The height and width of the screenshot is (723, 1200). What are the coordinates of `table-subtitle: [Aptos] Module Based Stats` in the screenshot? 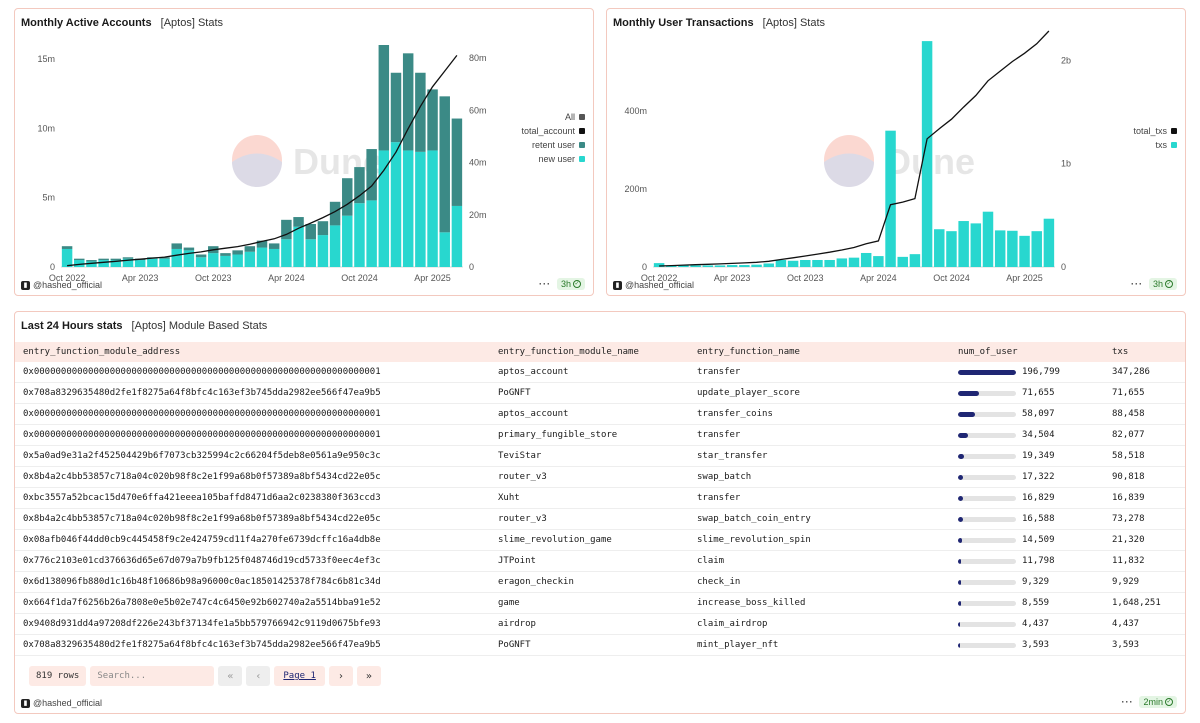 It's located at (199, 326).